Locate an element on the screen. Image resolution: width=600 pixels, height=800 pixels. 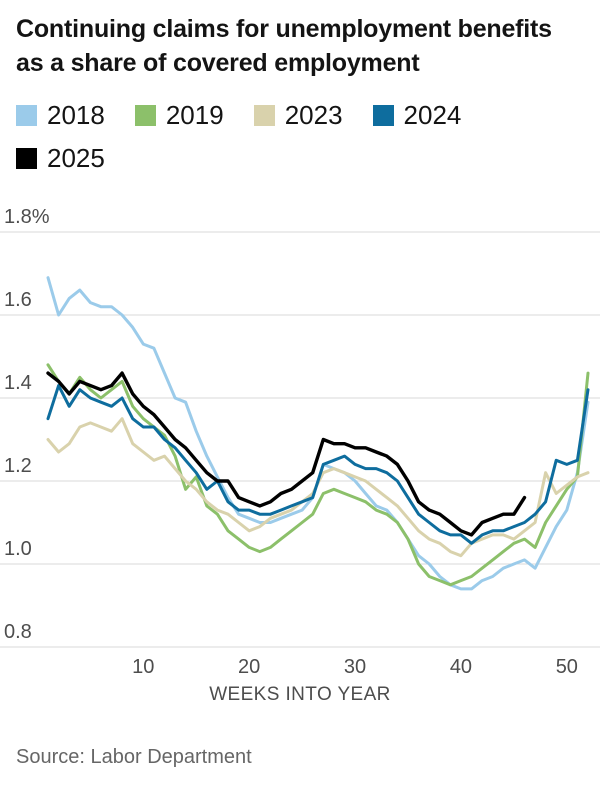
legend-swatch-2023 is located at coordinates (264, 115).